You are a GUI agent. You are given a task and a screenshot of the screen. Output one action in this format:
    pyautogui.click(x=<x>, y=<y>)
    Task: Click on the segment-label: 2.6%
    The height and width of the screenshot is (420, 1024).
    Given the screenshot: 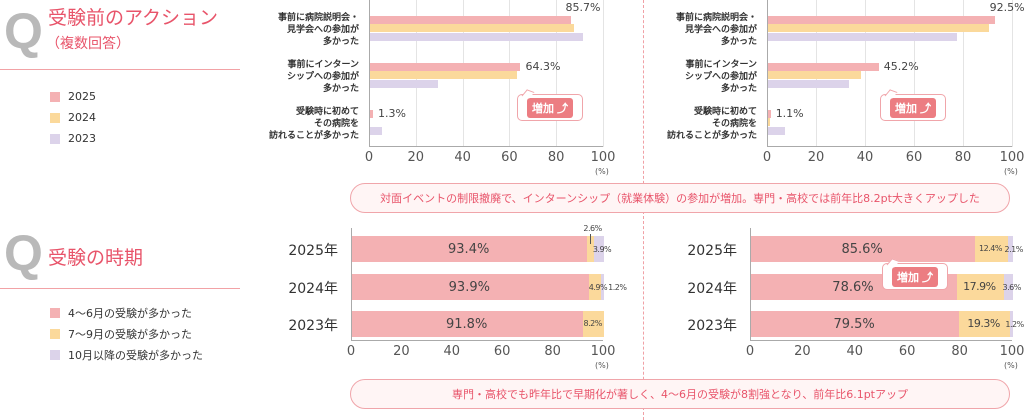 What is the action you would take?
    pyautogui.click(x=592, y=228)
    